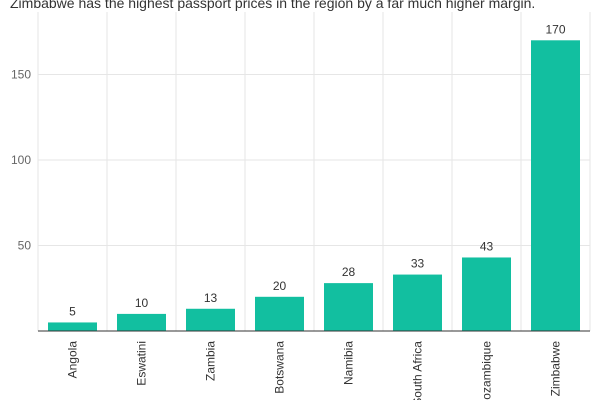 This screenshot has height=400, width=600. What do you see at coordinates (555, 29) in the screenshot?
I see `data-label: 170` at bounding box center [555, 29].